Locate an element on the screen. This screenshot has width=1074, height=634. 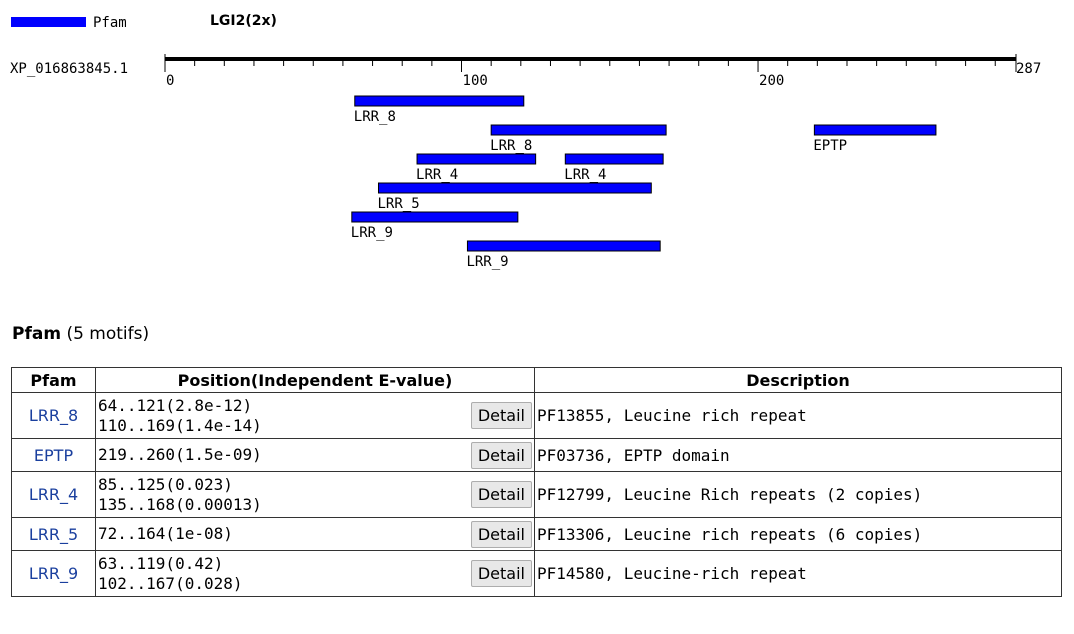
diagram-title: LGI2(2x) is located at coordinates (243, 21).